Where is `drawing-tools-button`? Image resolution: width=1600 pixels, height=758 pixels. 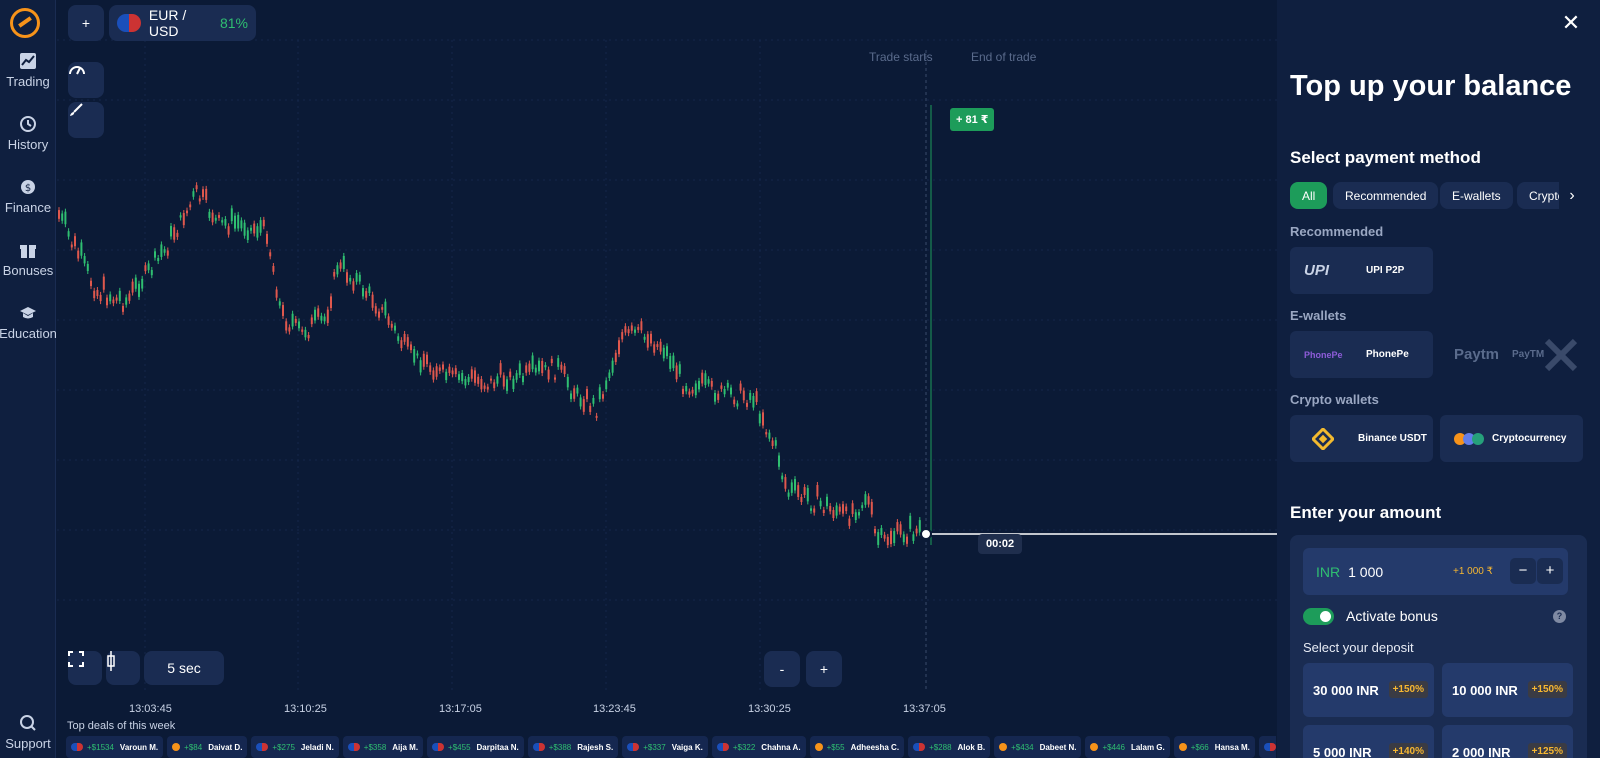
drawing-tools-button is located at coordinates (86, 120).